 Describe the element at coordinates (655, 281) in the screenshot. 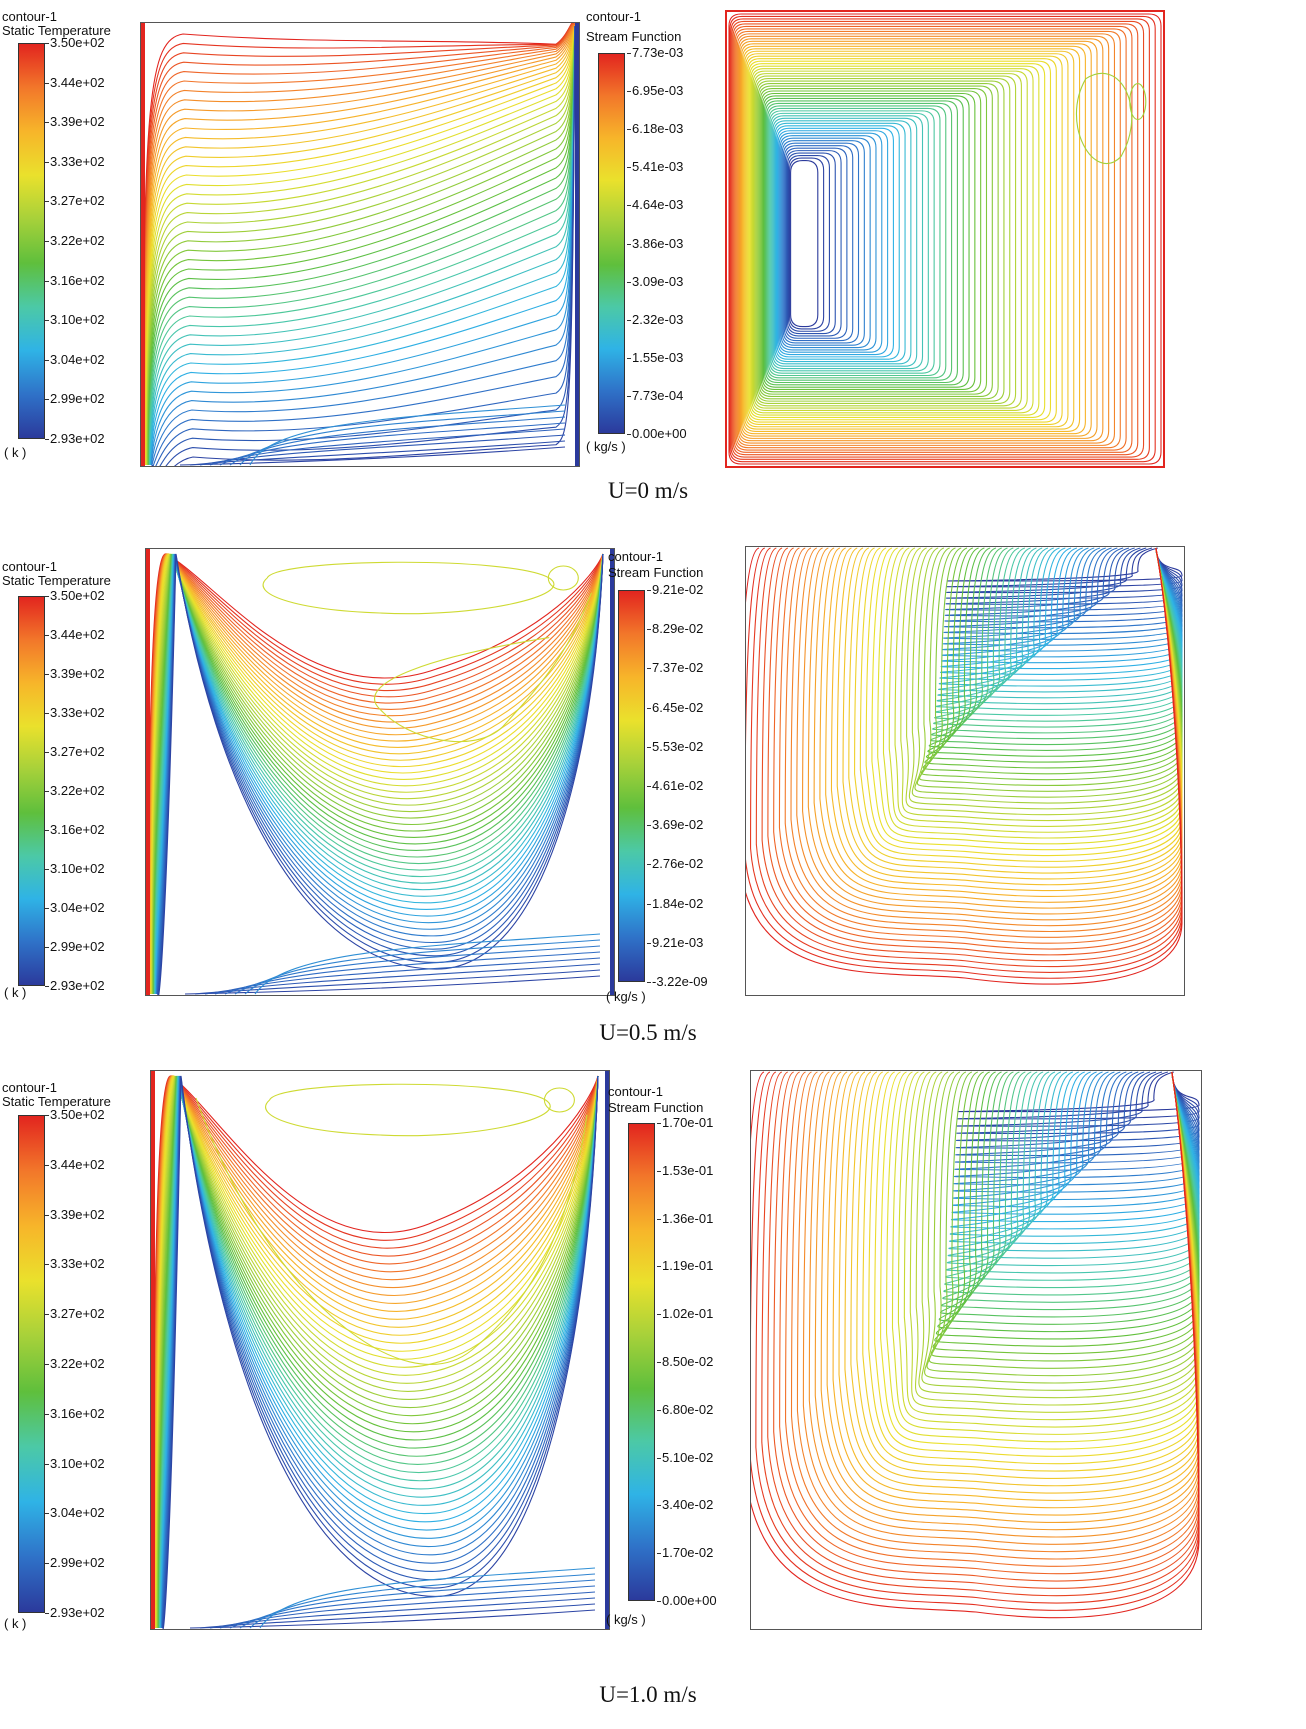

I see `legend-tick-label: 3.09e-03` at that location.